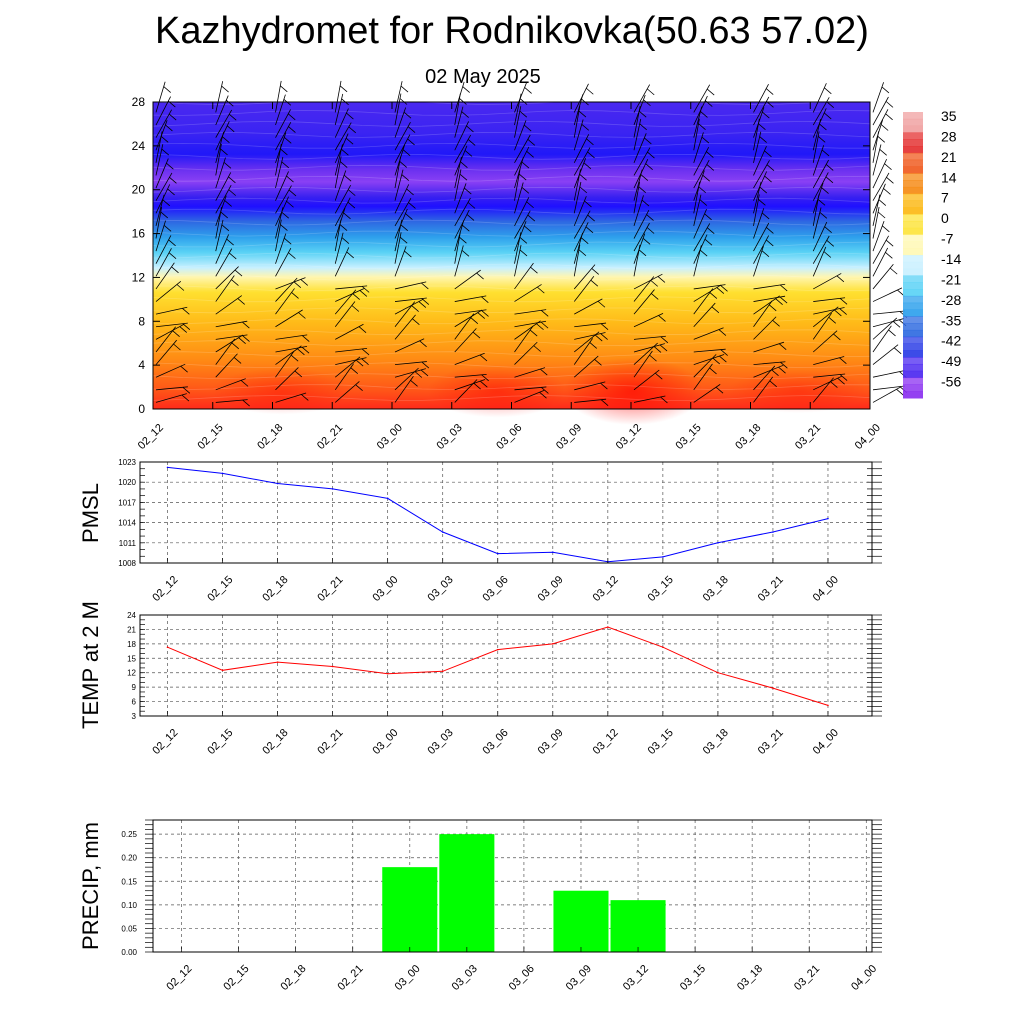 This screenshot has width=1024, height=1024. Describe the element at coordinates (128, 543) in the screenshot. I see `ytick-label: 1011` at that location.